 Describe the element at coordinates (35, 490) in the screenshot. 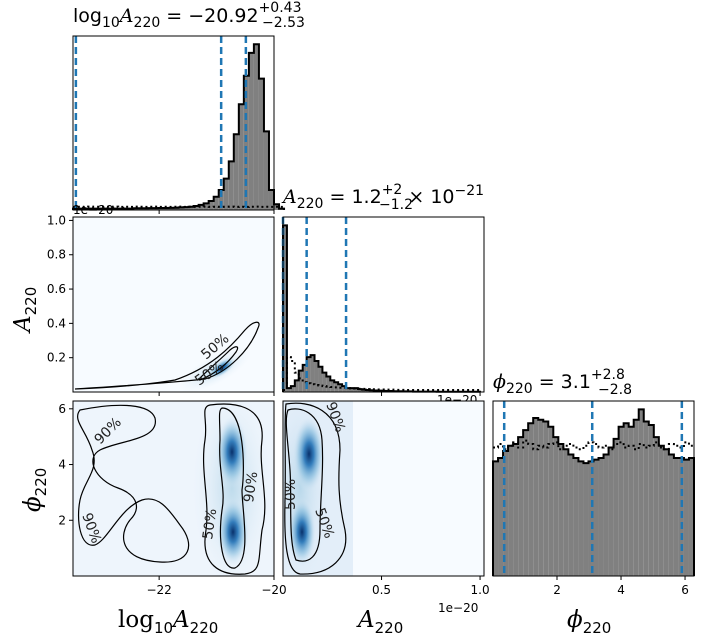

I see `y-axis-label-phi220: ϕ220` at that location.